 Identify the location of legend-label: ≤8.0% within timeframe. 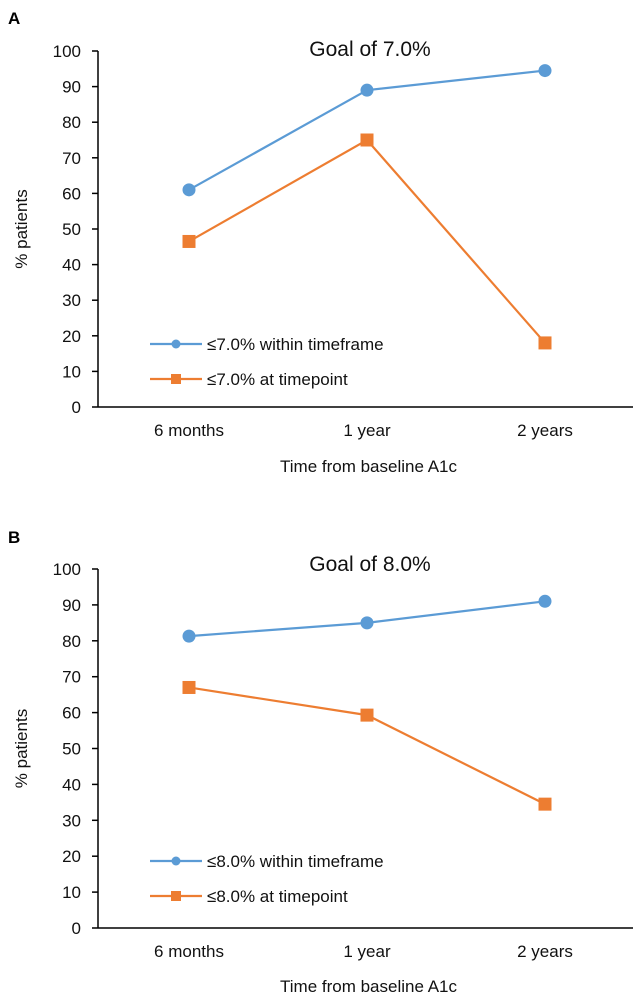
(295, 861).